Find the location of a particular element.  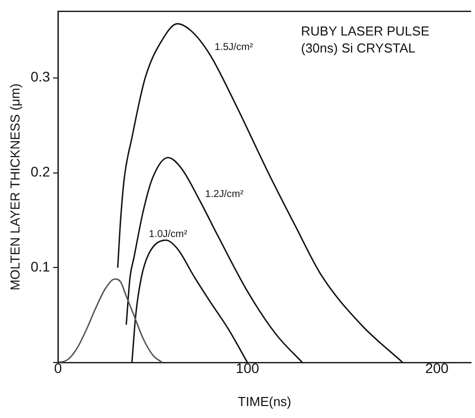

series-label: 1.0J/cm² is located at coordinates (168, 234).